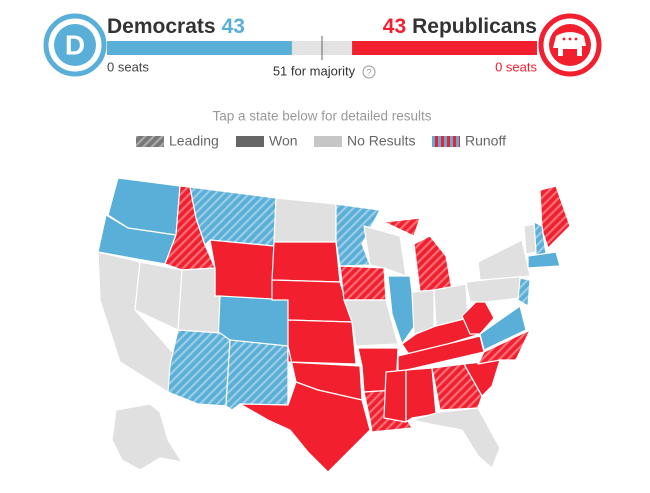  What do you see at coordinates (321, 116) in the screenshot?
I see `instruction: Tap a state below for detailed results` at bounding box center [321, 116].